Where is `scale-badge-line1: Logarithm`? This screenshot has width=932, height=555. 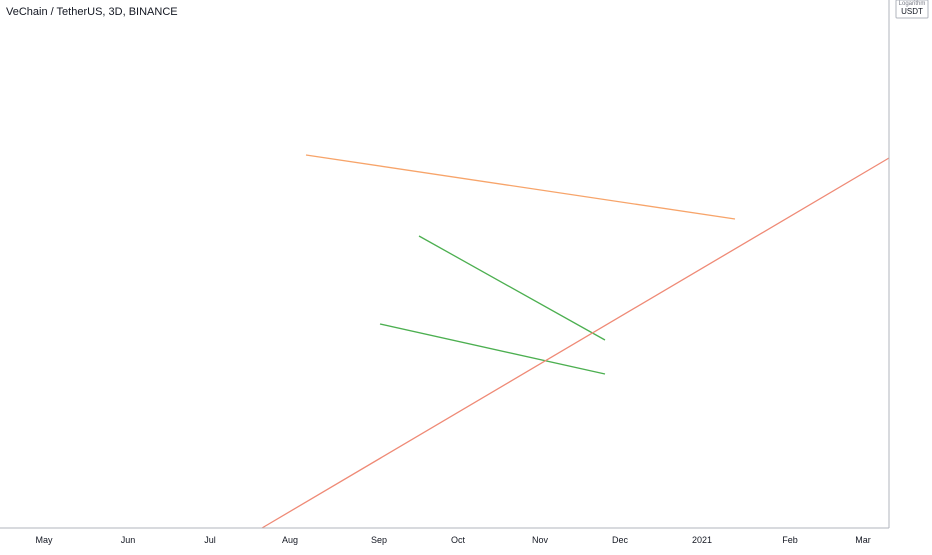 scale-badge-line1: Logarithm is located at coordinates (912, 4).